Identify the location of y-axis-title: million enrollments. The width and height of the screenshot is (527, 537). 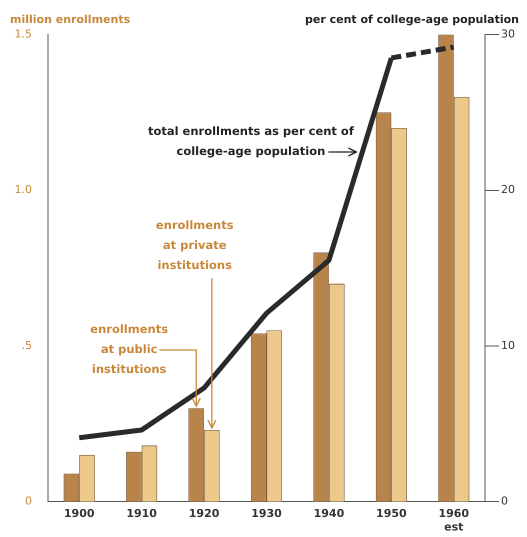
(69, 19).